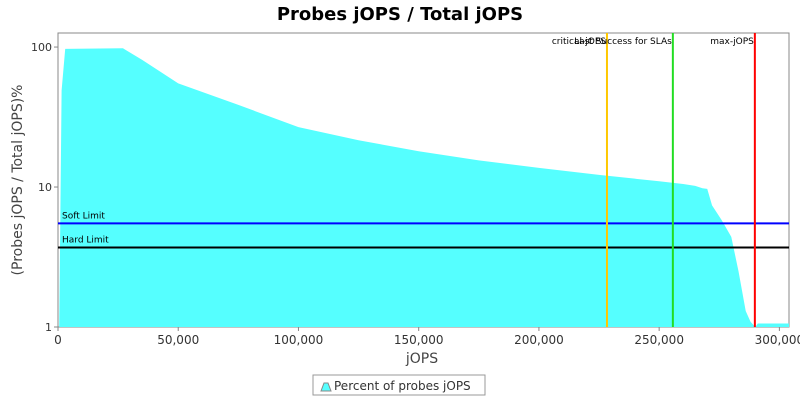 Image resolution: width=800 pixels, height=400 pixels. I want to click on legend-label: Percent of probes jOPS, so click(402, 386).